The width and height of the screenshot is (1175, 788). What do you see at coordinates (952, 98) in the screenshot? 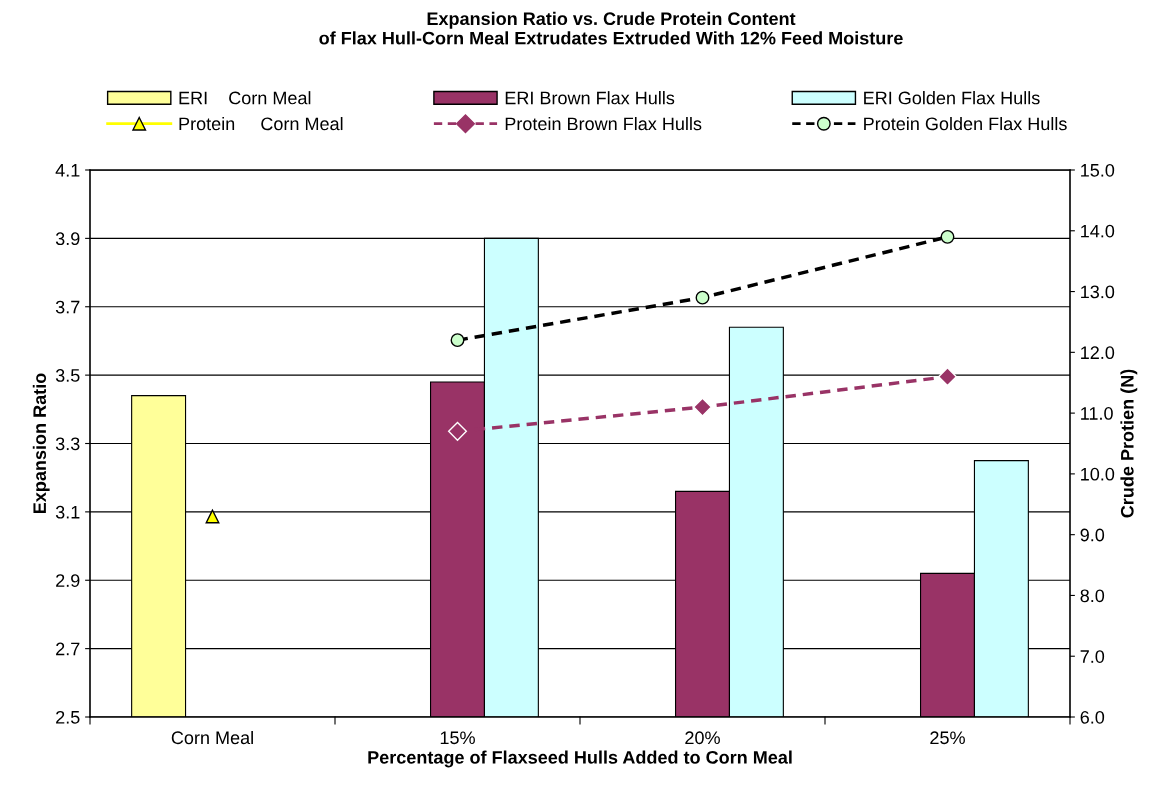
I see `legend-label: ERI Golden Flax Hulls` at bounding box center [952, 98].